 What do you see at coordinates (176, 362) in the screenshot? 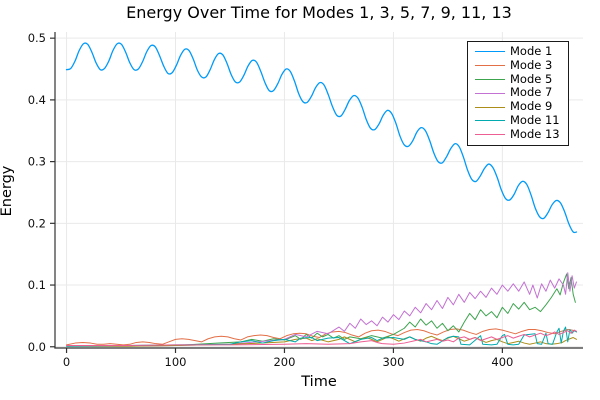
I see `x-tick-label: 100` at bounding box center [176, 362].